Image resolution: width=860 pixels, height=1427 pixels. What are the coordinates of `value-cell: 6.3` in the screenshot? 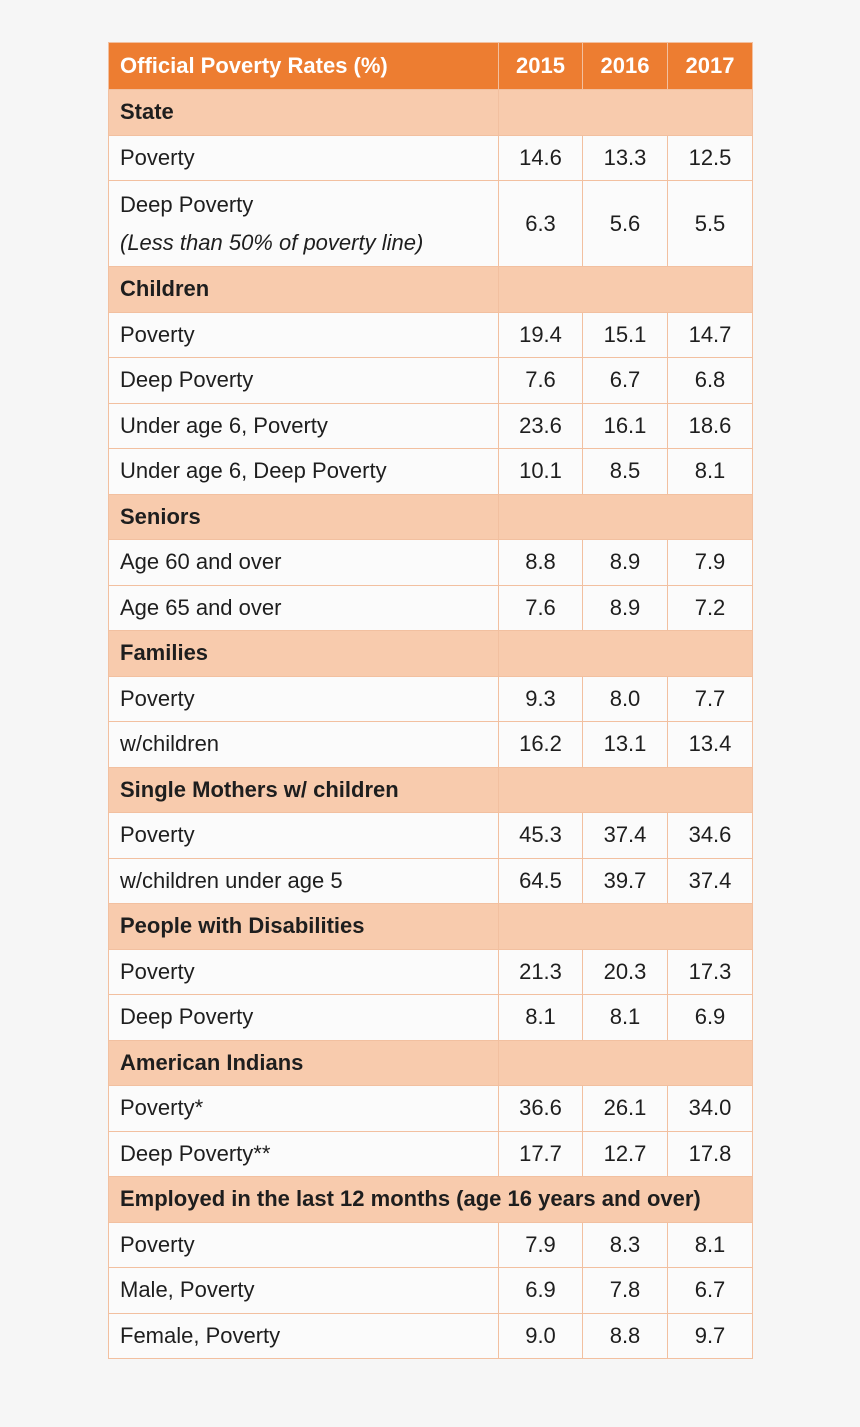 It's located at (540, 223).